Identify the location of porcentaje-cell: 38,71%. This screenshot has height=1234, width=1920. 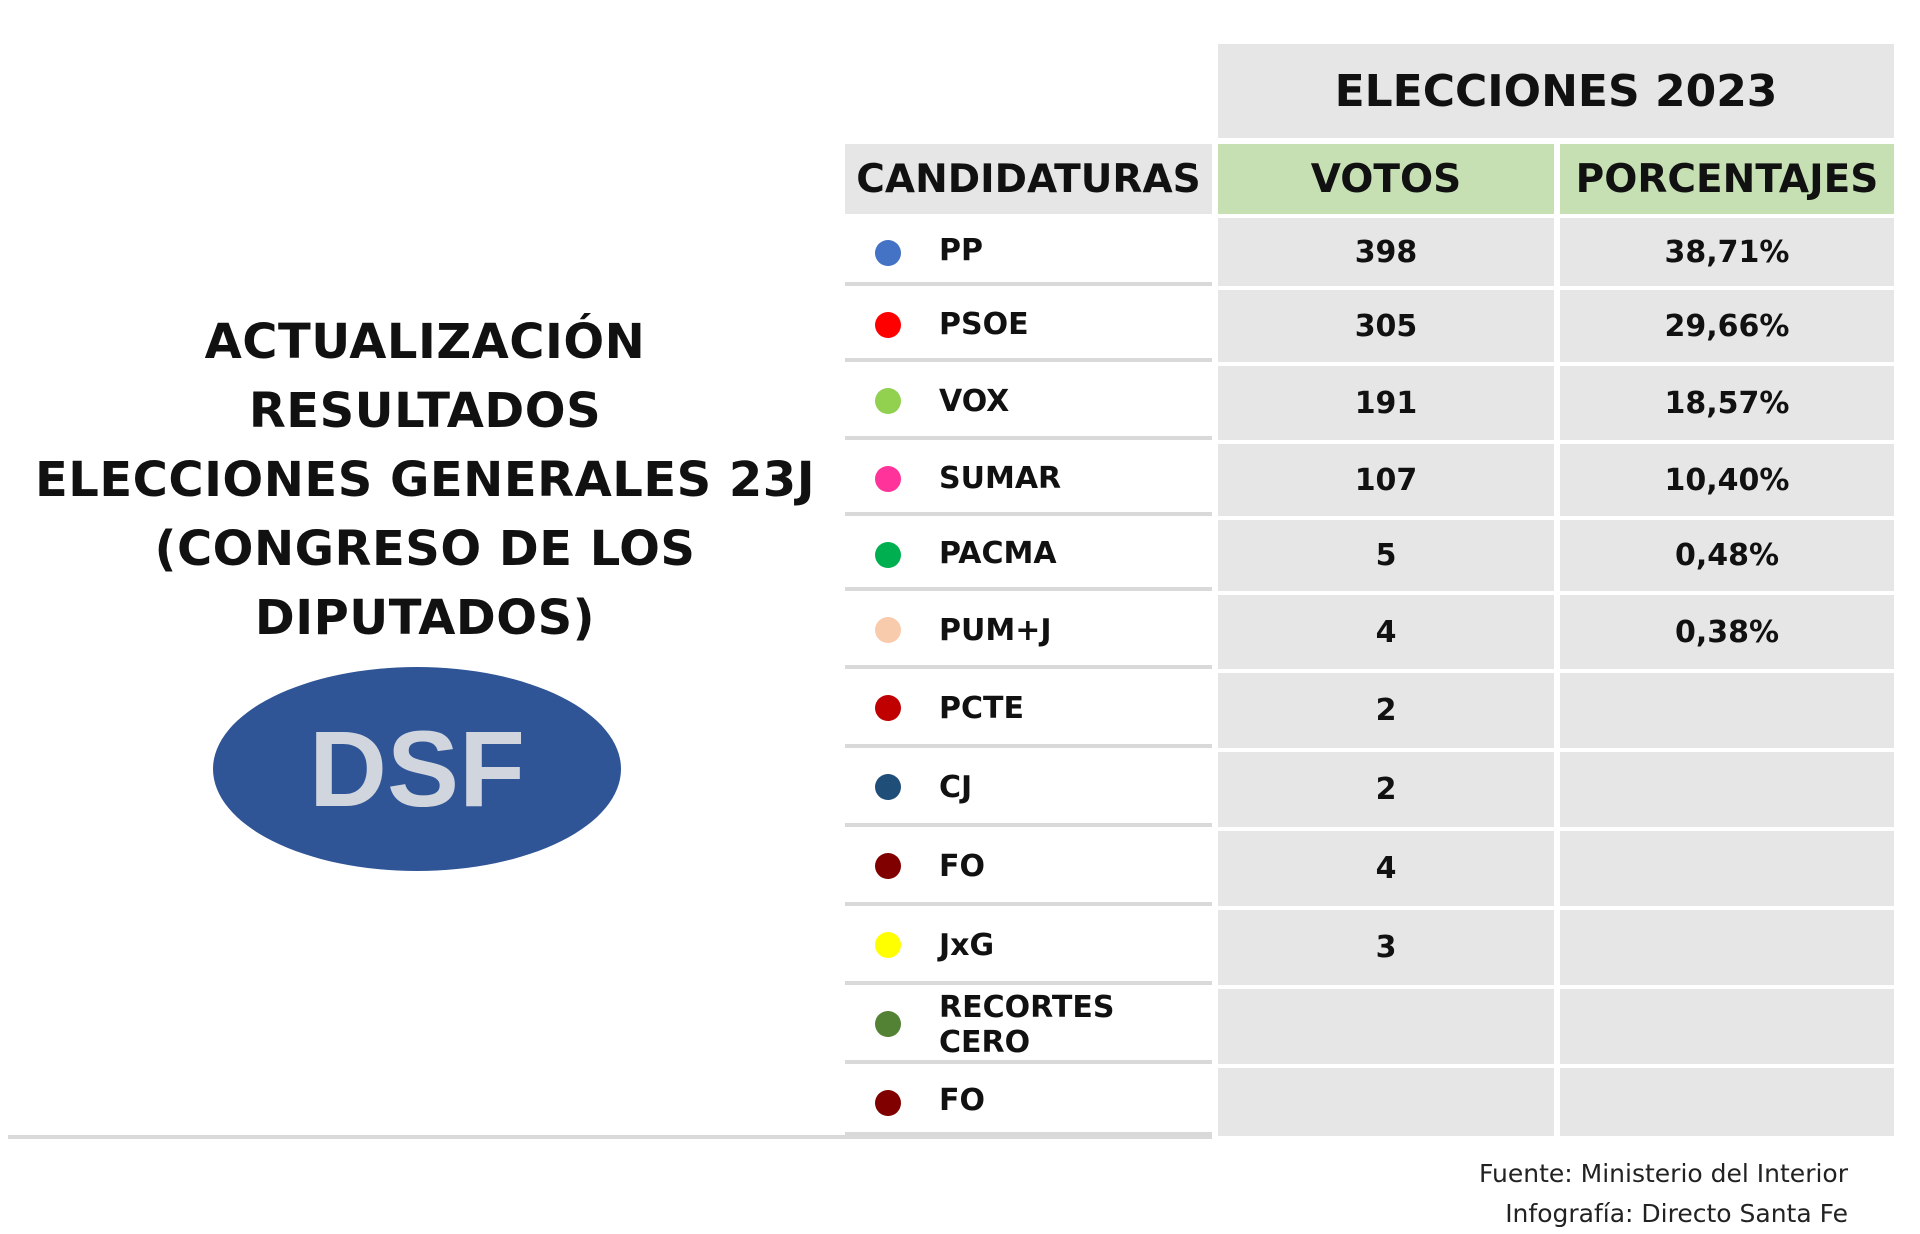
(1727, 252).